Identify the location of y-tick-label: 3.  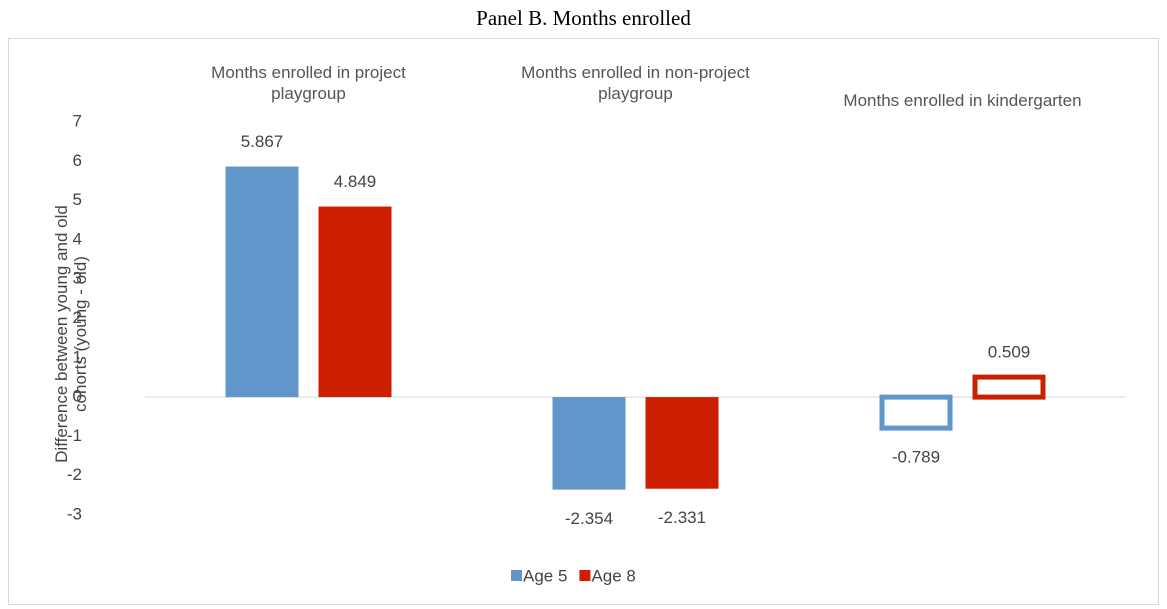
(77, 278).